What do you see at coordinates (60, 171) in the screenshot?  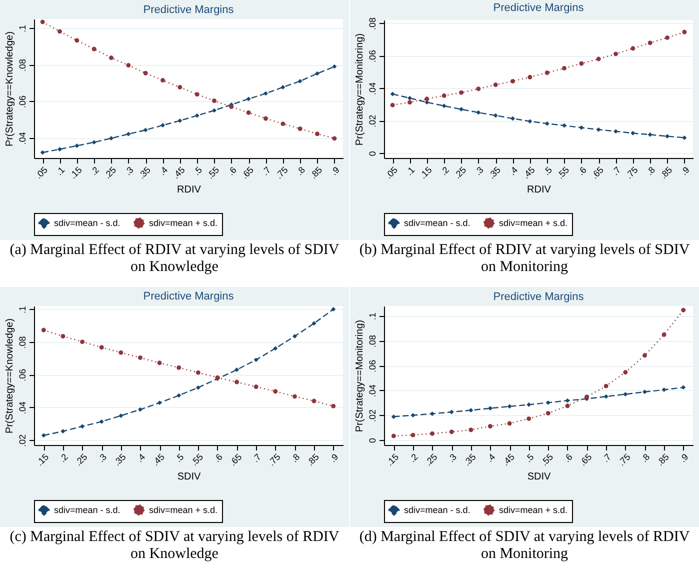 I see `x-tick-label: .1` at bounding box center [60, 171].